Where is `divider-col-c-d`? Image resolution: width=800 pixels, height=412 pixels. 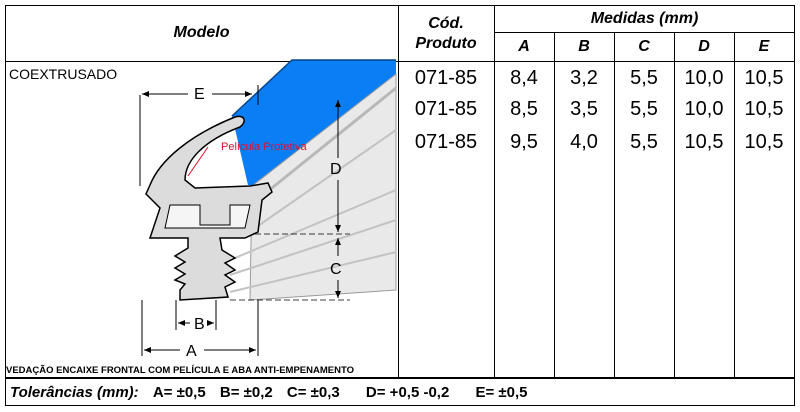 divider-col-c-d is located at coordinates (674, 204).